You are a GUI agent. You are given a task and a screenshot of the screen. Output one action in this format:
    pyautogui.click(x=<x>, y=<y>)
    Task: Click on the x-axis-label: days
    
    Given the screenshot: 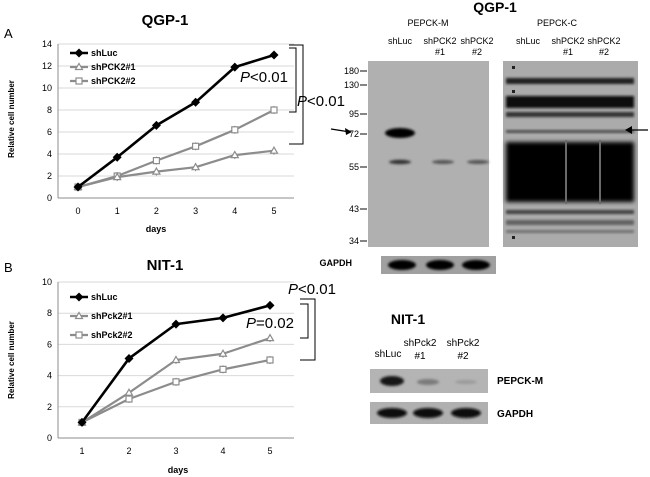 What is the action you would take?
    pyautogui.click(x=156, y=229)
    